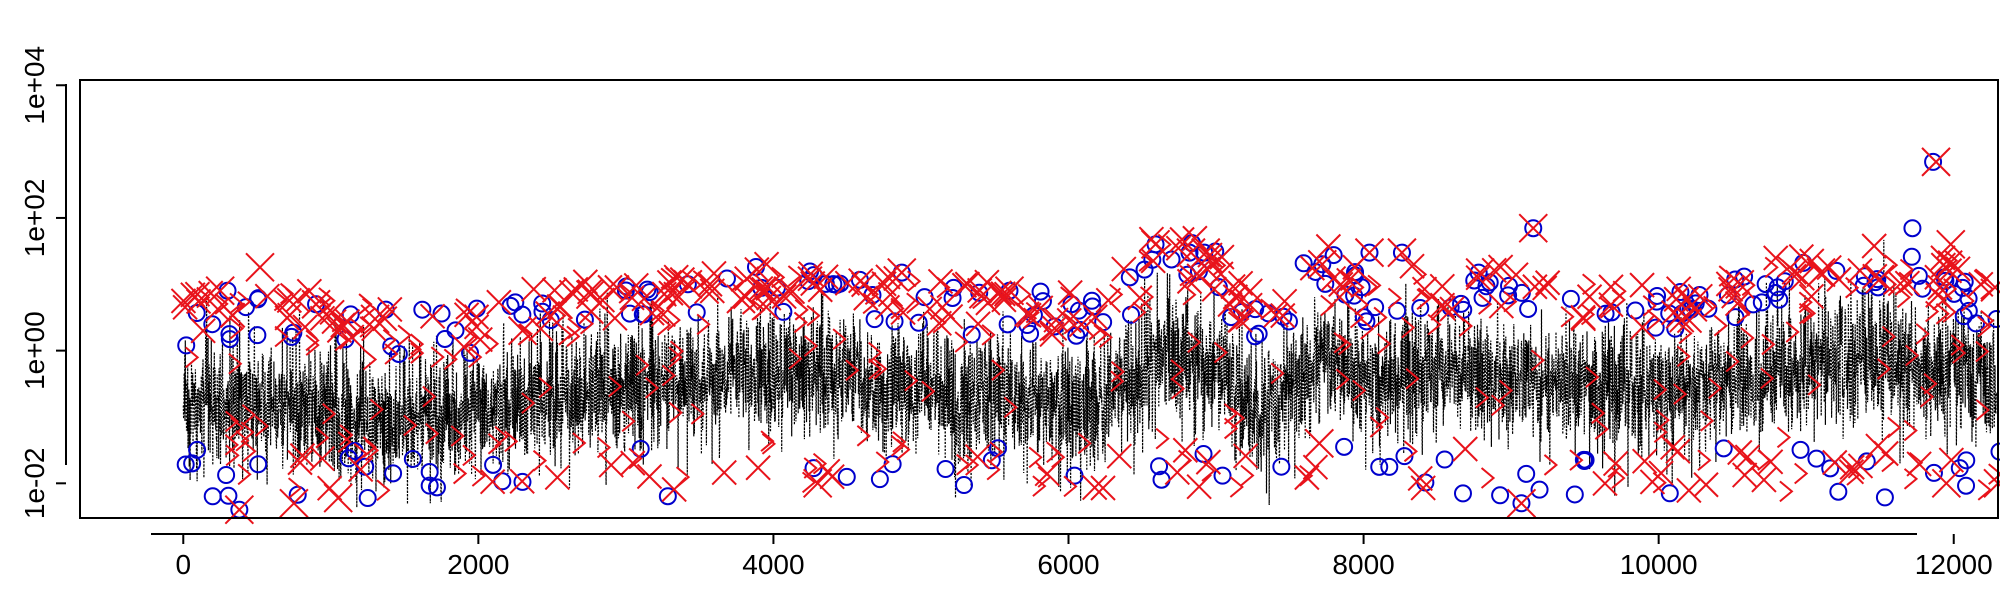 The height and width of the screenshot is (600, 2000). Describe the element at coordinates (1072, 556) in the screenshot. I see `x-axis: 0 2000 4000 6000 8000 10000 12000` at that location.